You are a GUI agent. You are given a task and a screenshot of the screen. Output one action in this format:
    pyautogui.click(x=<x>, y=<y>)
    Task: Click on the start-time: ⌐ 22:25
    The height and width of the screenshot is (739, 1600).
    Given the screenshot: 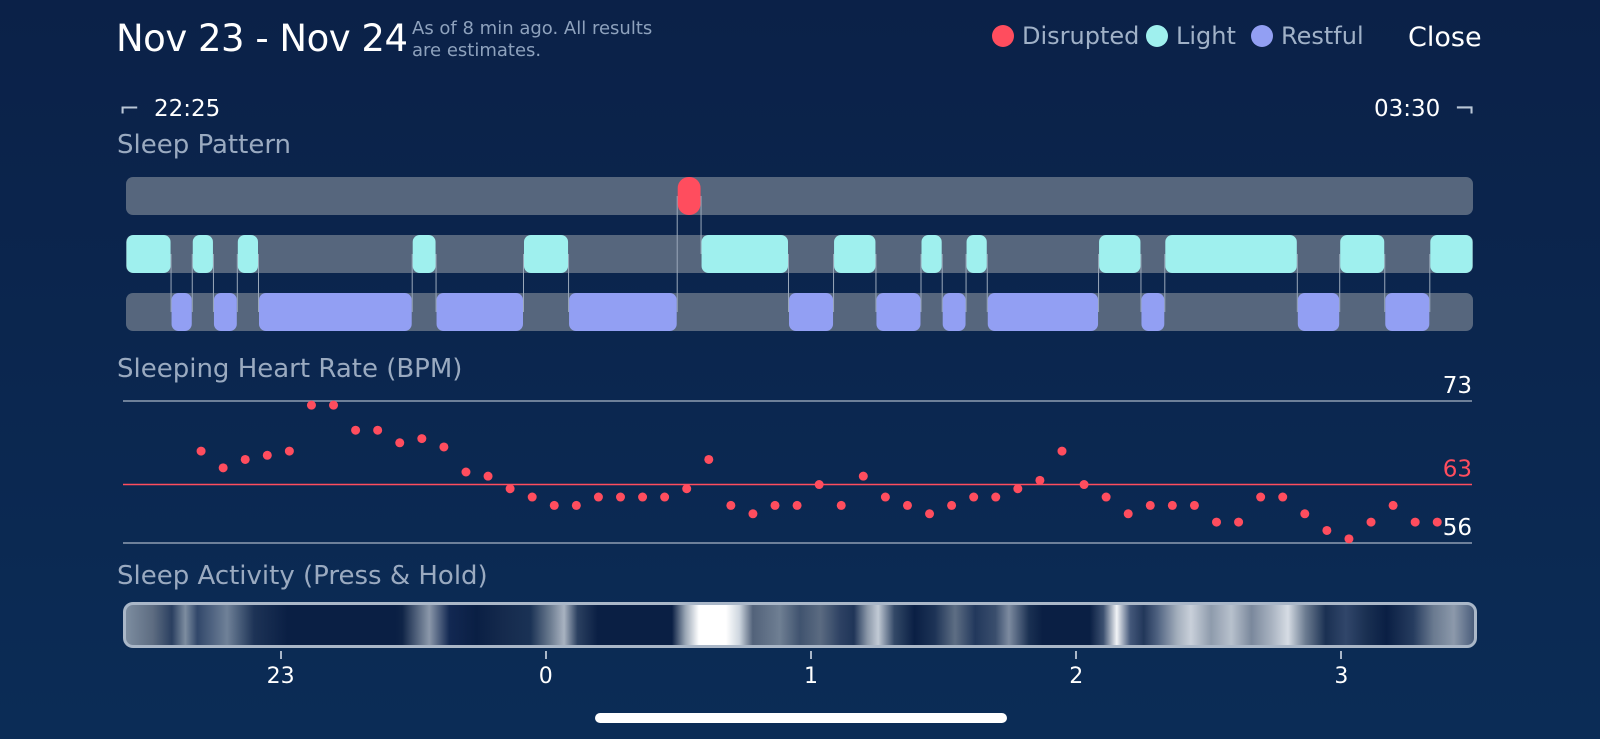 What is the action you would take?
    pyautogui.click(x=169, y=108)
    